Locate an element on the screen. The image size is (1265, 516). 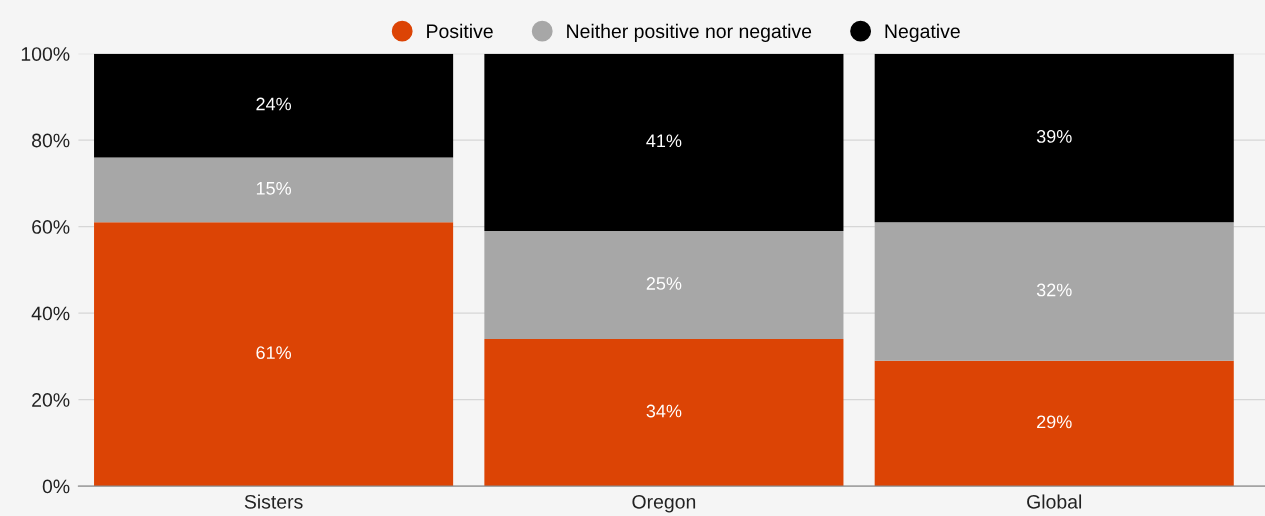
data-label: 29% is located at coordinates (1054, 422).